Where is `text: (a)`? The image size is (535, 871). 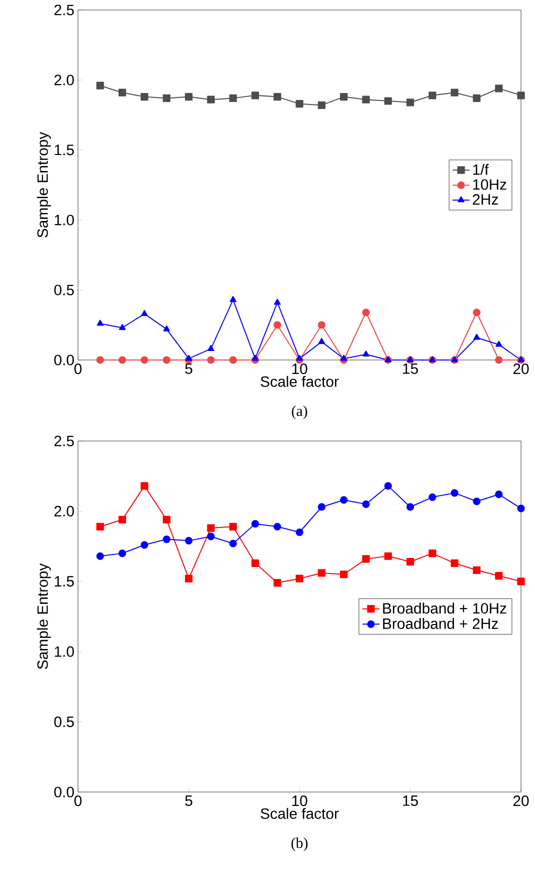
text: (a) is located at coordinates (300, 413).